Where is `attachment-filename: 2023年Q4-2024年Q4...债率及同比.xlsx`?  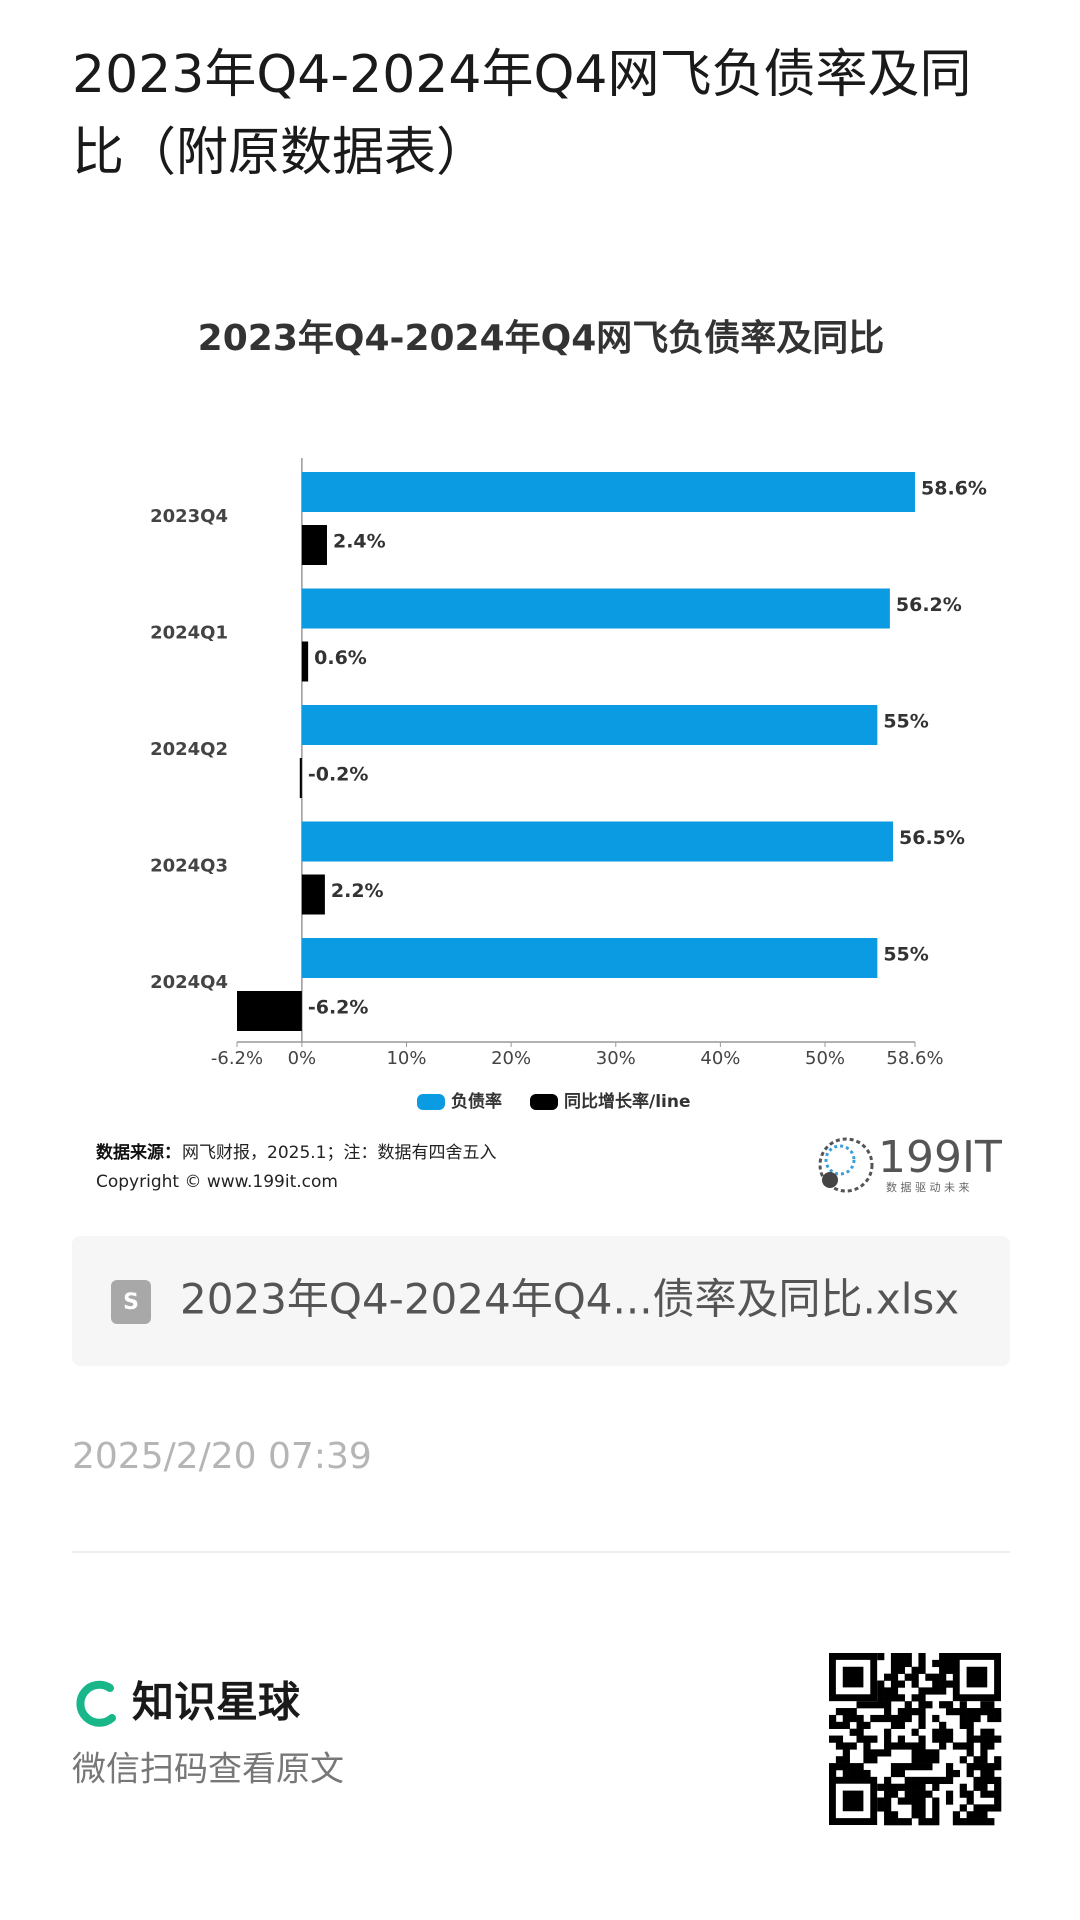 attachment-filename: 2023年Q4-2024年Q4...债率及同比.xlsx is located at coordinates (569, 1299).